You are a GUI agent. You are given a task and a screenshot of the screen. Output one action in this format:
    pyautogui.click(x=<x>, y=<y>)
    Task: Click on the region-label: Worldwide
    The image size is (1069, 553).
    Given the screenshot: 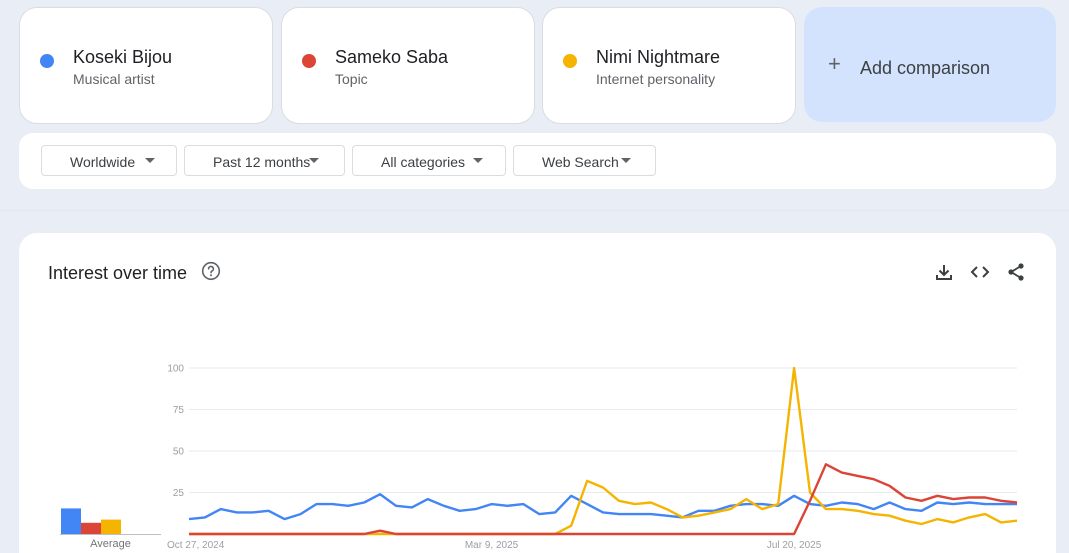 What is the action you would take?
    pyautogui.click(x=103, y=162)
    